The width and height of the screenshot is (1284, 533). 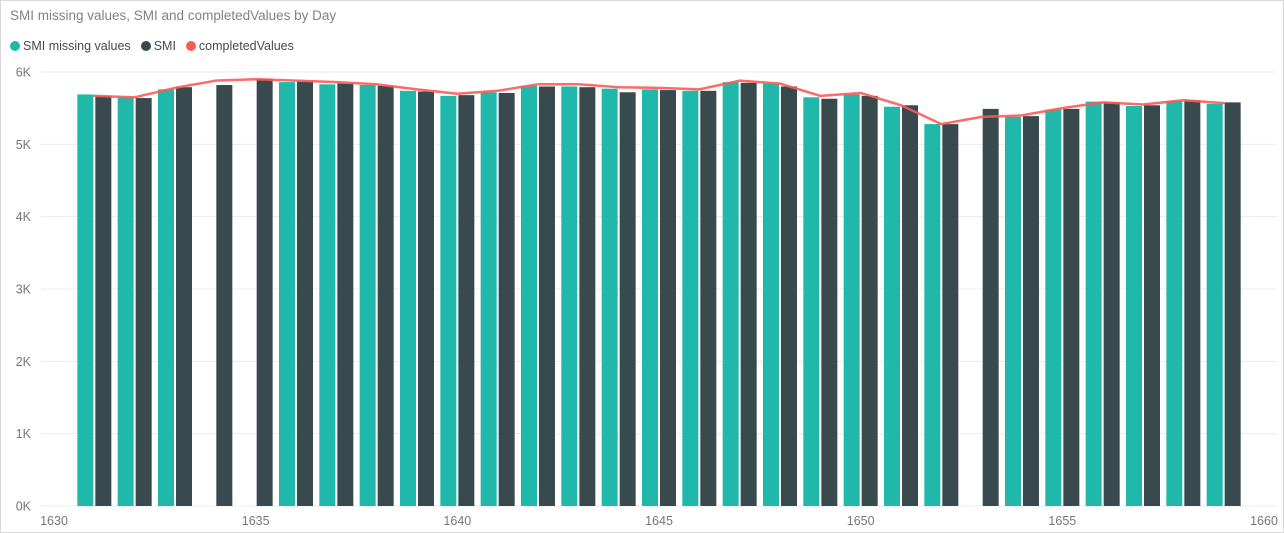 I want to click on legend-item-smi-missing-values: SMI missing values, so click(x=70, y=46).